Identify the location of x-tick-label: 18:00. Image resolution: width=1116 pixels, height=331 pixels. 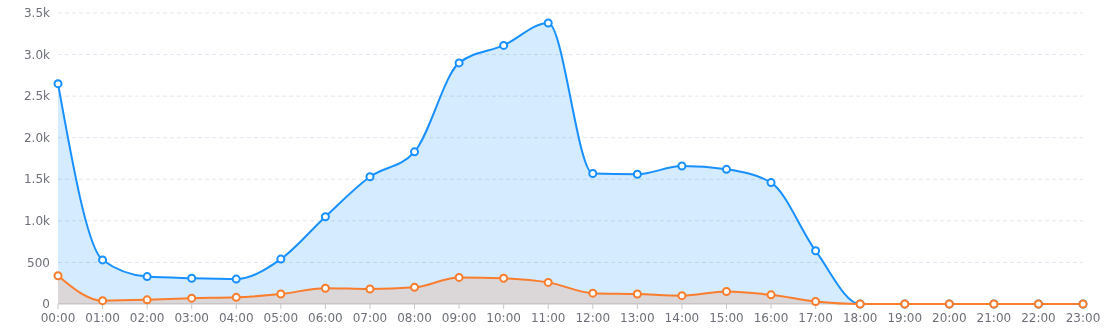
(860, 318).